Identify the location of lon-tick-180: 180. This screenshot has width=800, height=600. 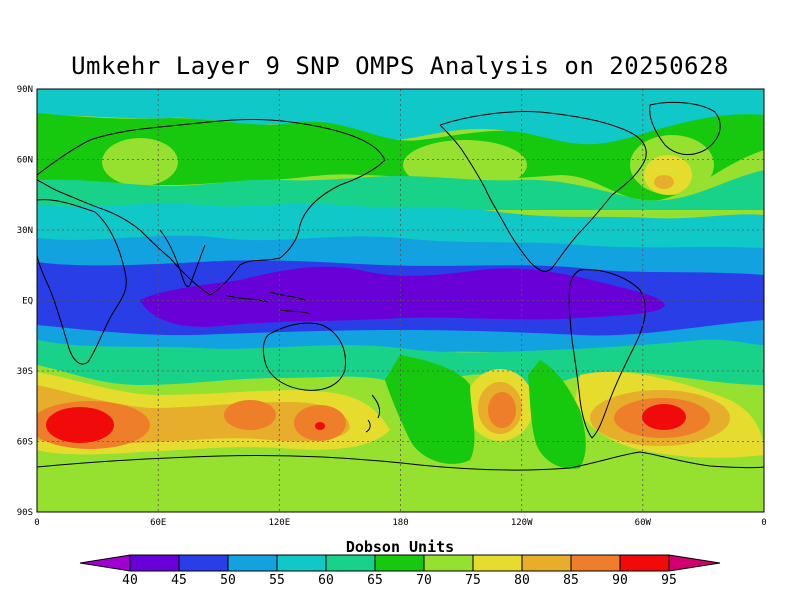
(400, 523).